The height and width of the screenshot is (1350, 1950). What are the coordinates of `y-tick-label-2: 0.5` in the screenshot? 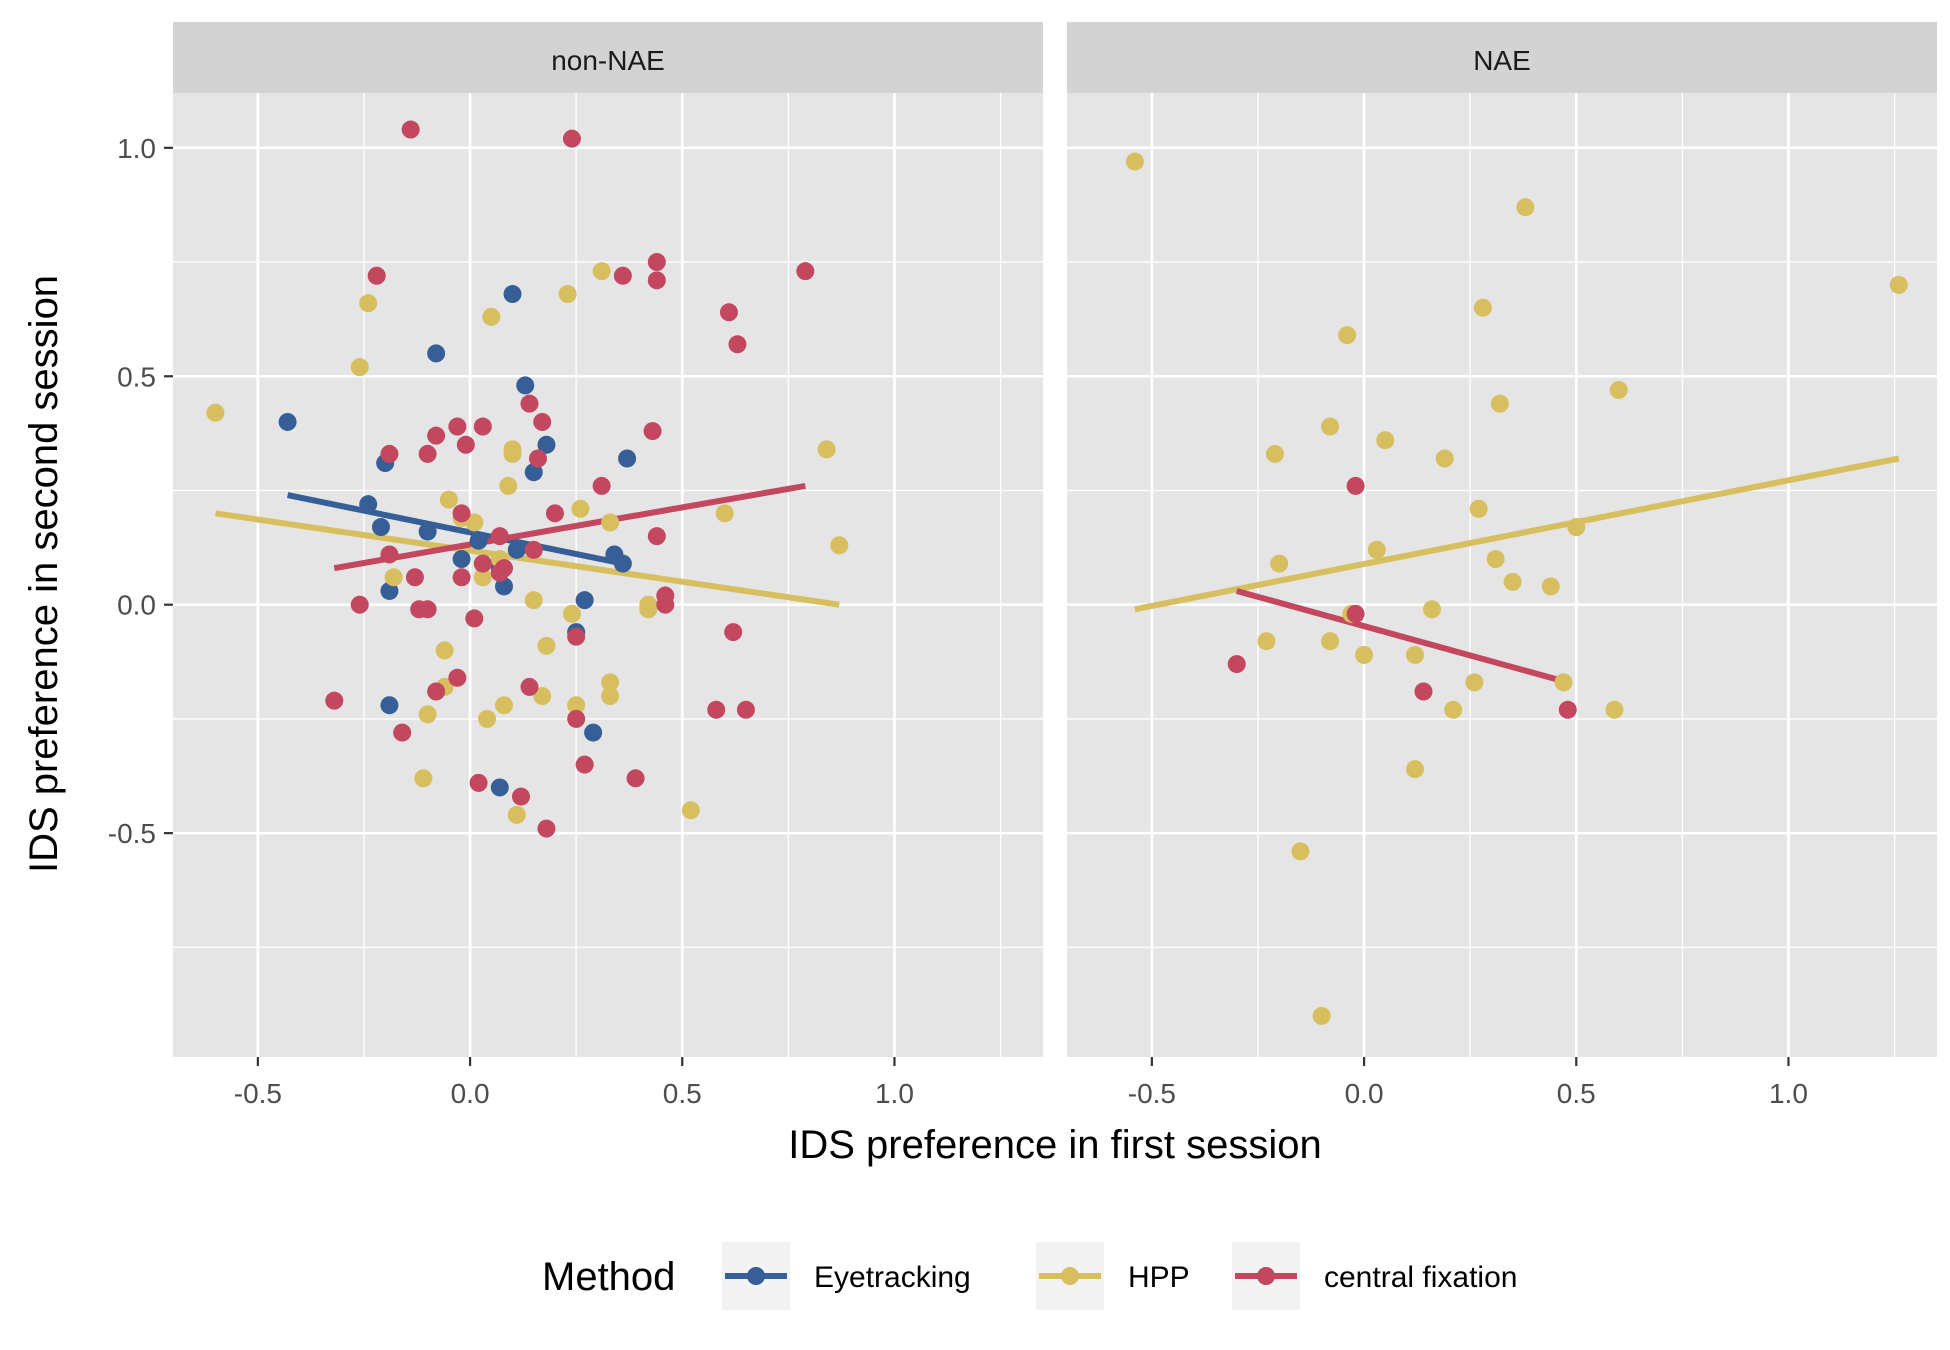 It's located at (136, 376).